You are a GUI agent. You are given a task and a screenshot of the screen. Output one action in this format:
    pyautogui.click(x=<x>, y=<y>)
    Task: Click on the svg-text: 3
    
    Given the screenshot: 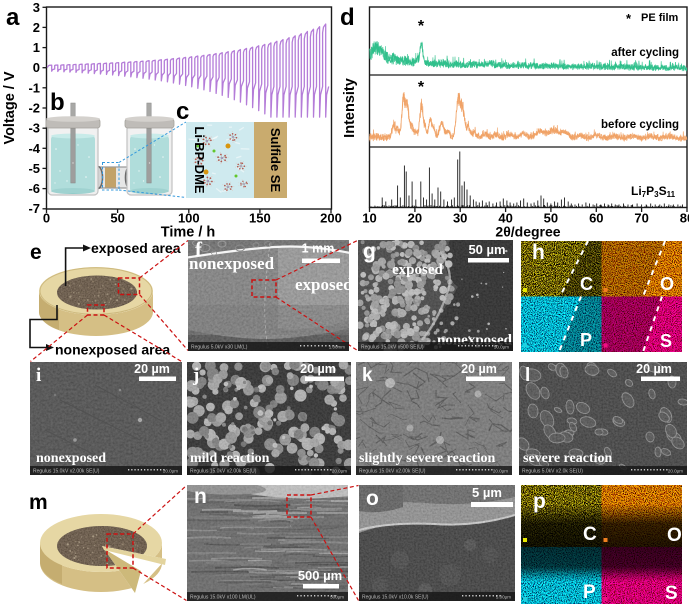 What is the action you would take?
    pyautogui.click(x=36, y=7)
    